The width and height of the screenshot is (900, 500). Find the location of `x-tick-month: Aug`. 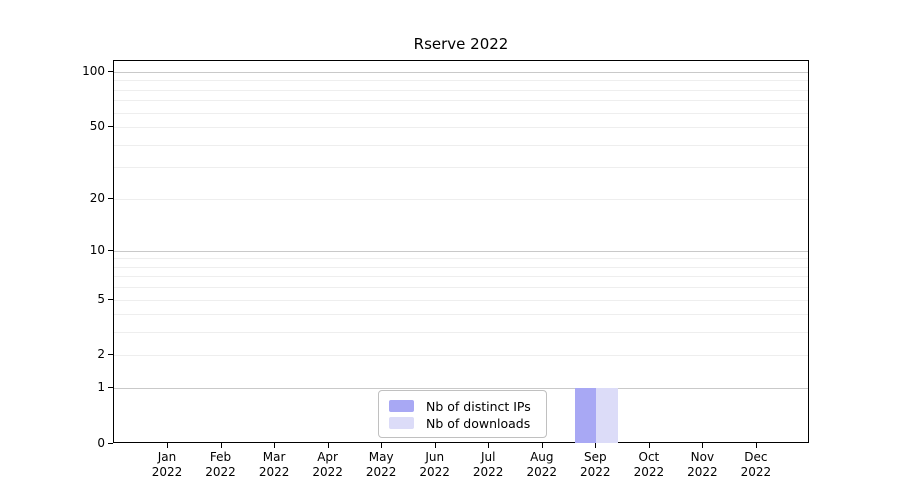

x-tick-month: Aug is located at coordinates (542, 457).